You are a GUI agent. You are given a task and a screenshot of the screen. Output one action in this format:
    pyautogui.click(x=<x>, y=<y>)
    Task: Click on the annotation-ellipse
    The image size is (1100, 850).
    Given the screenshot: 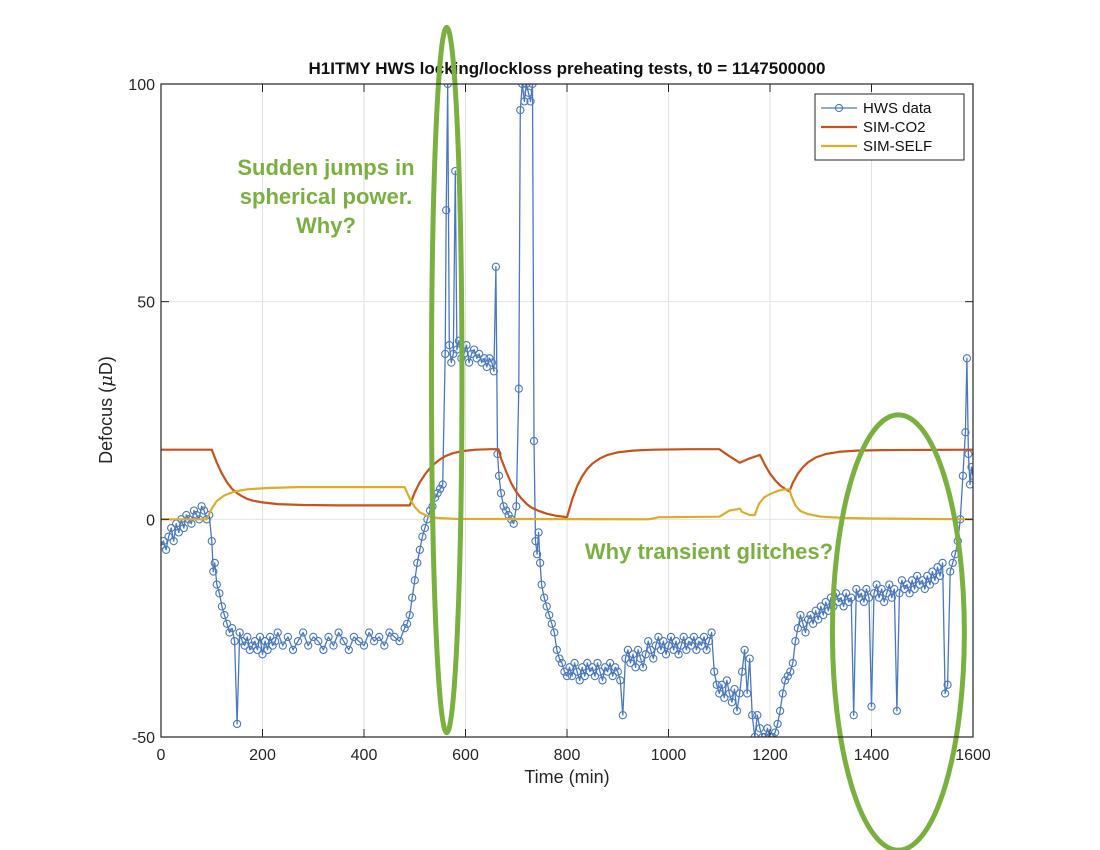 What is the action you would take?
    pyautogui.click(x=898, y=631)
    